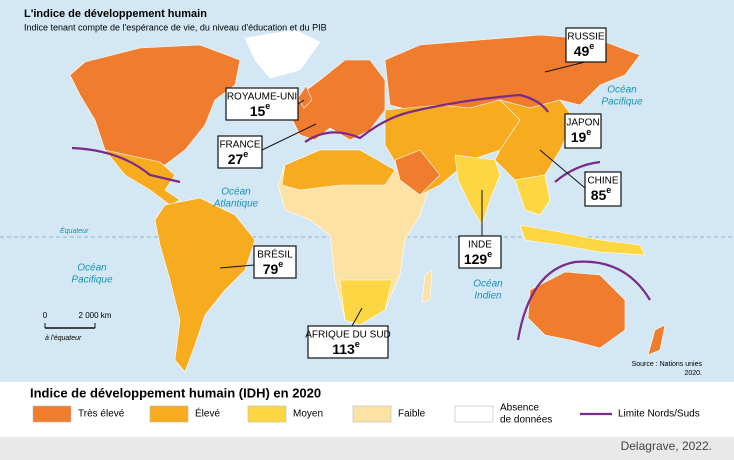 This screenshot has height=460, width=734. I want to click on new-zealand, so click(656, 340).